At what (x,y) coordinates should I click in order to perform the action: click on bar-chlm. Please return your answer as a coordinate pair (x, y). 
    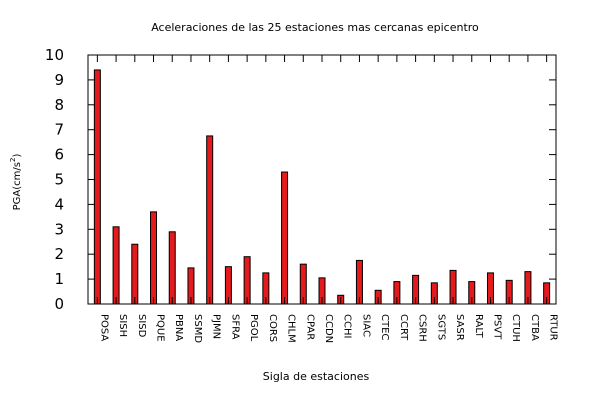
    Looking at the image, I should click on (285, 238).